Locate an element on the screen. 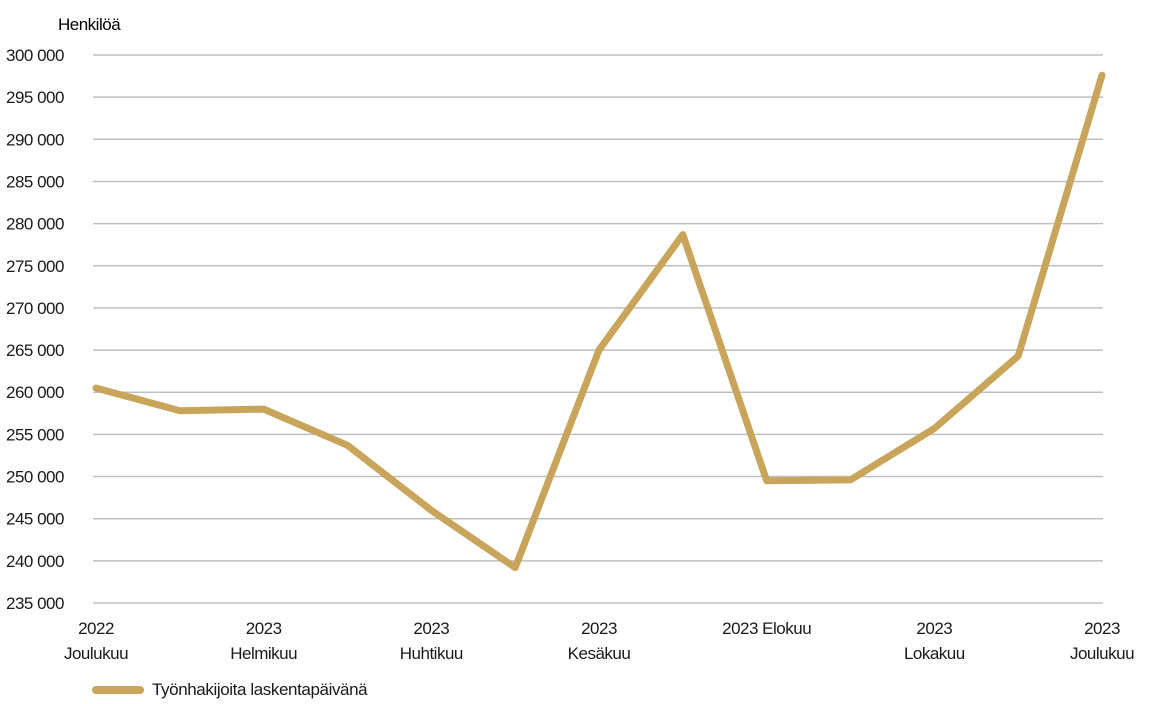 The height and width of the screenshot is (704, 1149). legend-swatch is located at coordinates (118, 690).